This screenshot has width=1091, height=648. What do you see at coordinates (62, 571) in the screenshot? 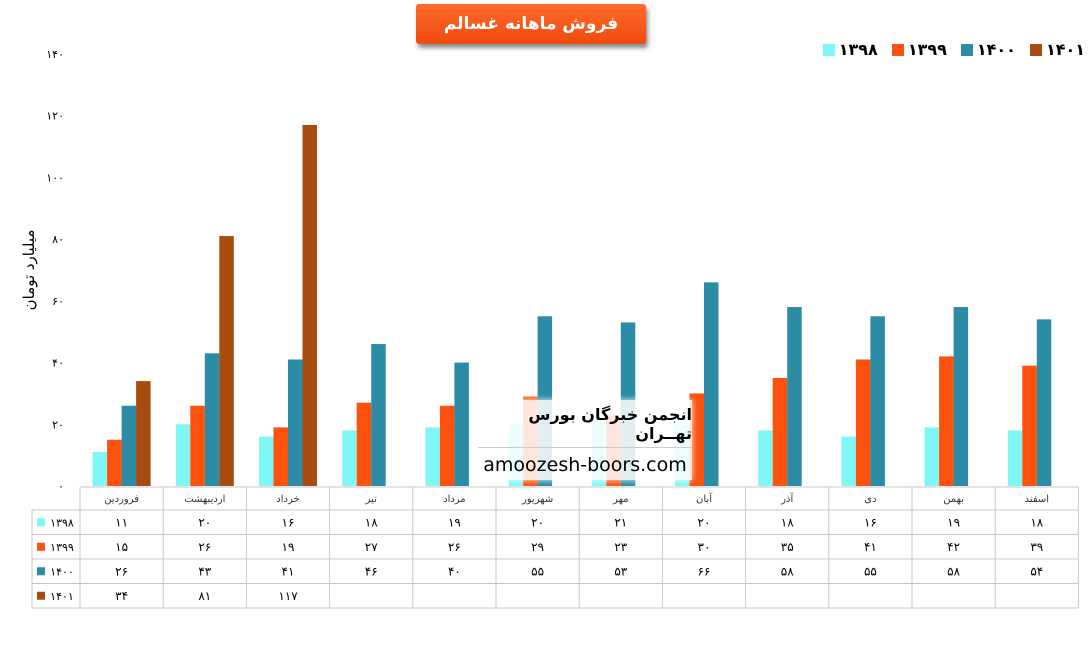
I see `table-series-label: ۱۴۰۰` at bounding box center [62, 571].